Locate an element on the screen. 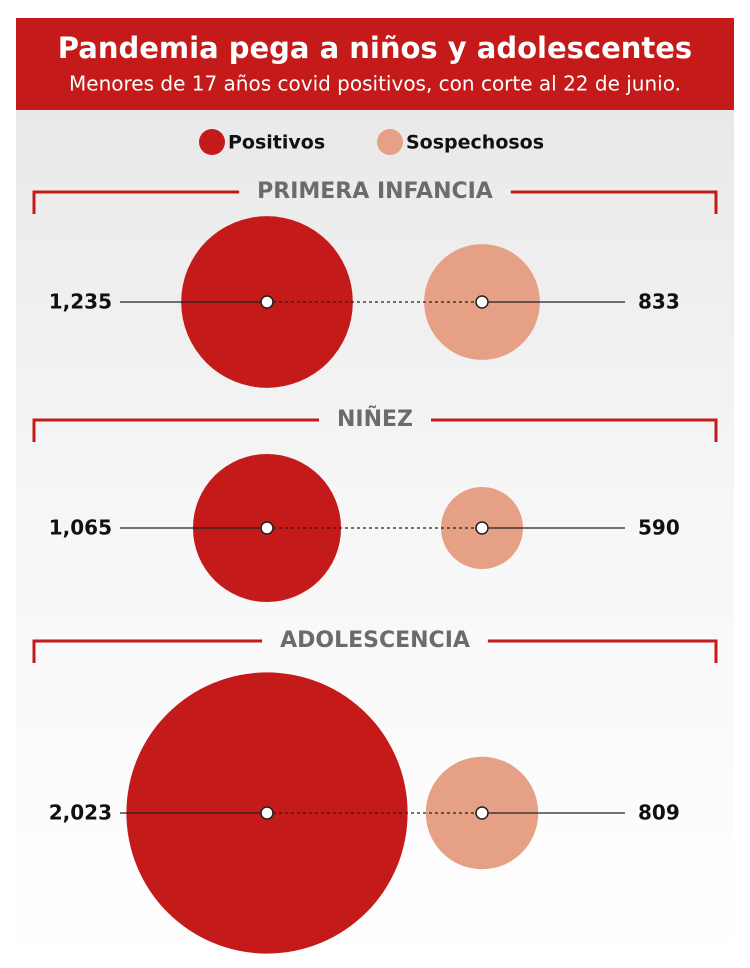  value-label: 590 is located at coordinates (659, 528).